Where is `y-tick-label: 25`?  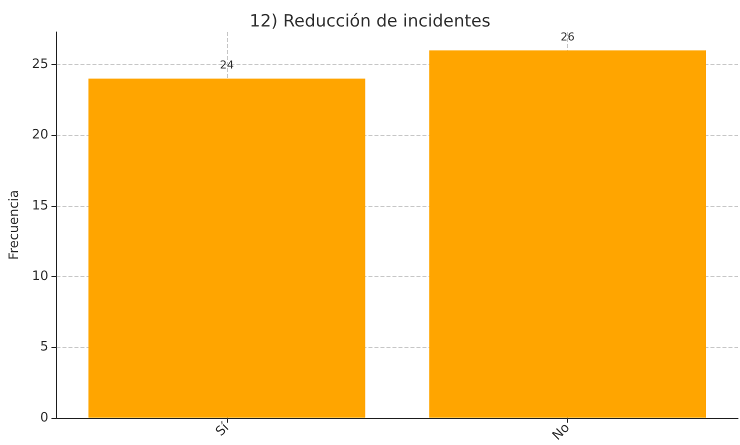 y-tick-label: 25 is located at coordinates (40, 64).